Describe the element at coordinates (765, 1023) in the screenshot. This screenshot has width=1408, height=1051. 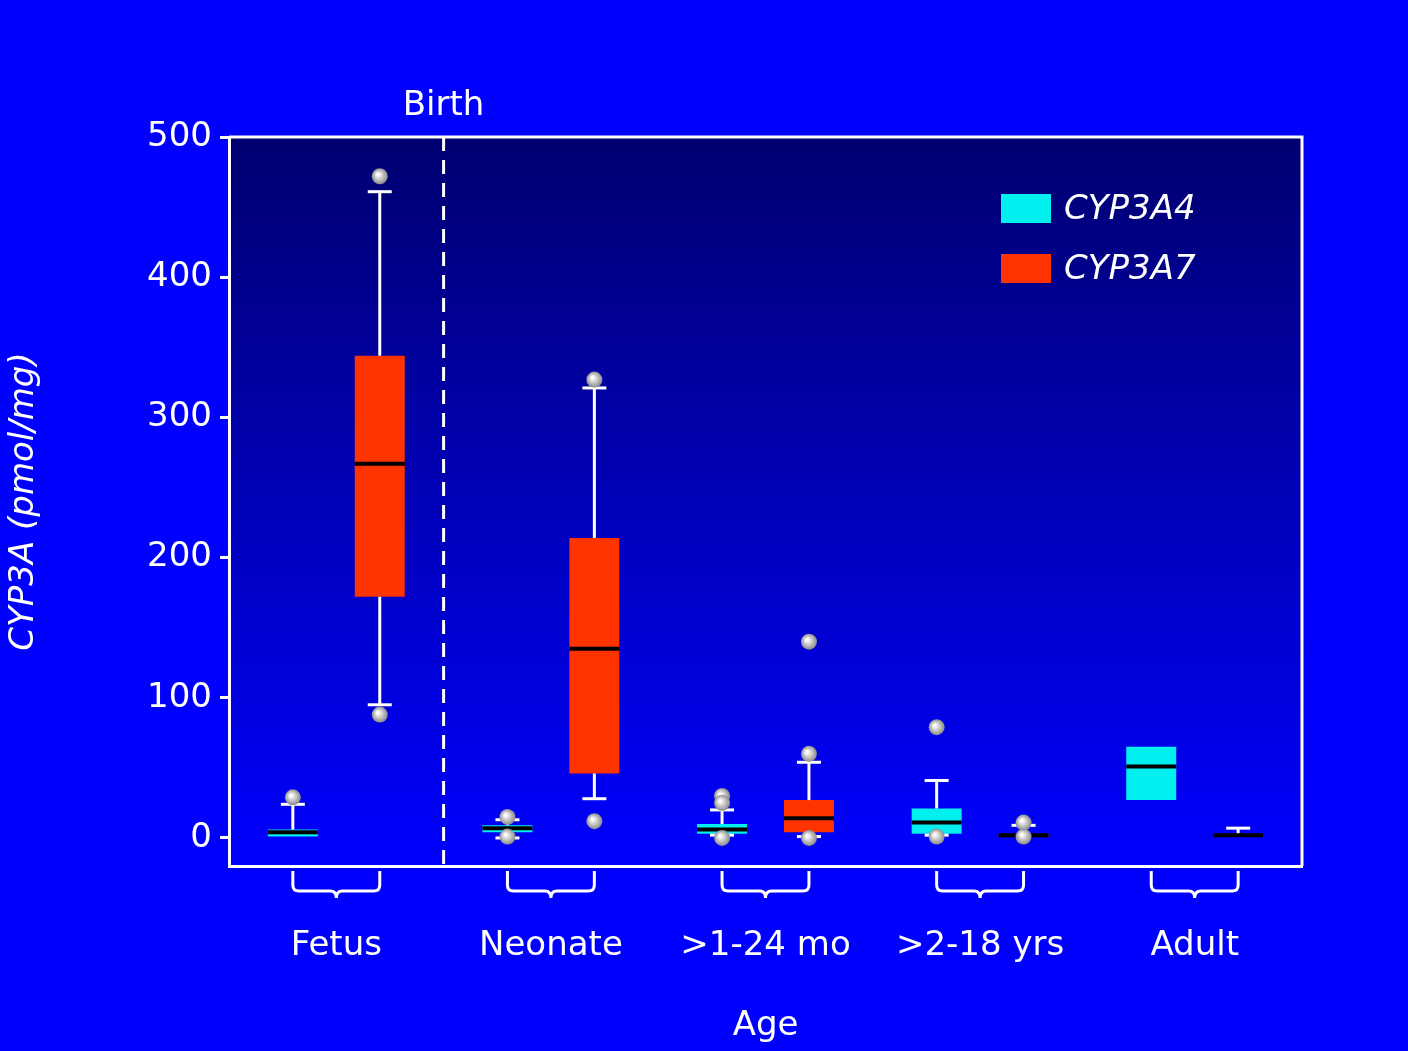
I see `x-axis-title: Age` at that location.